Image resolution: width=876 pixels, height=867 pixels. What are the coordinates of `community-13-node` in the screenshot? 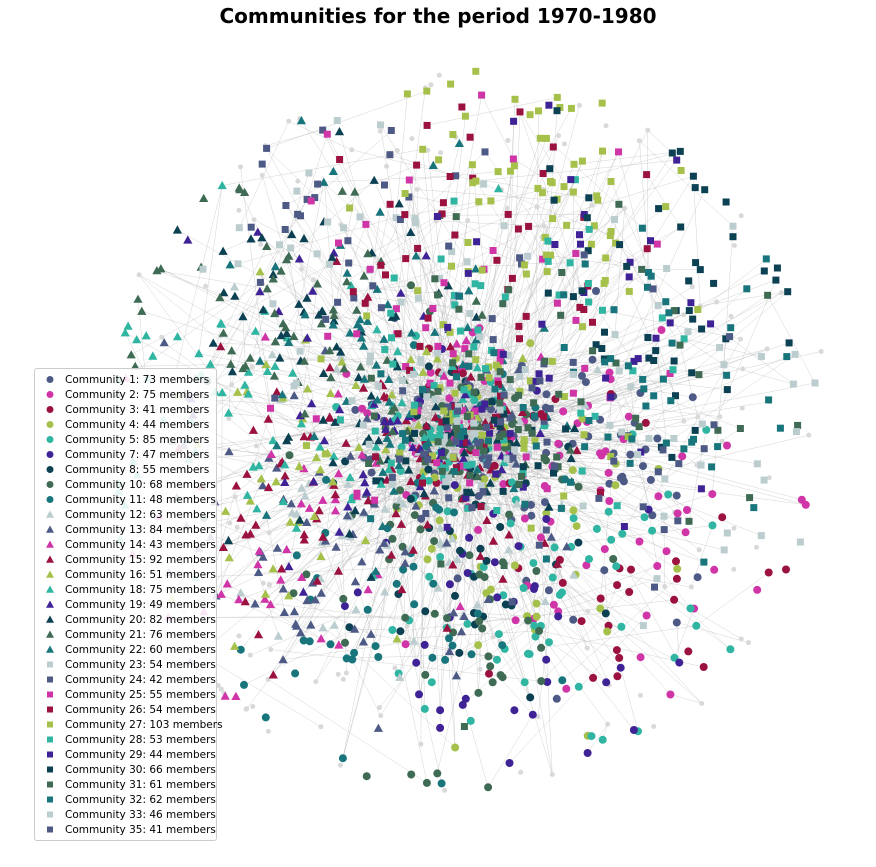 It's located at (363, 641).